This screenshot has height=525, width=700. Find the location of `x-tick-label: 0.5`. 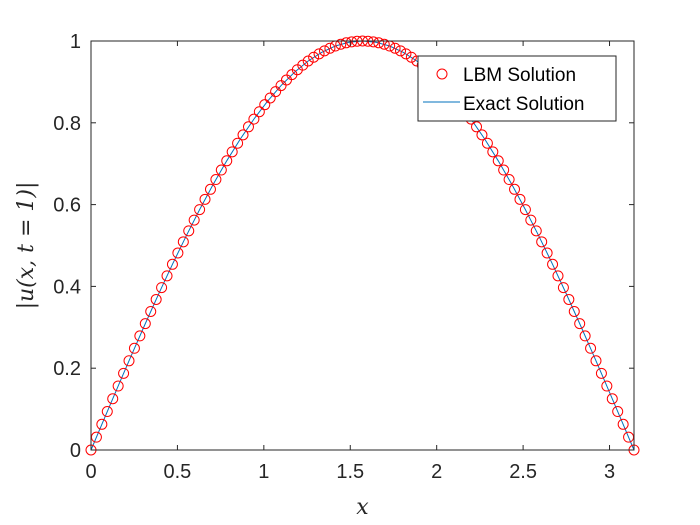

x-tick-label: 0.5 is located at coordinates (178, 472).